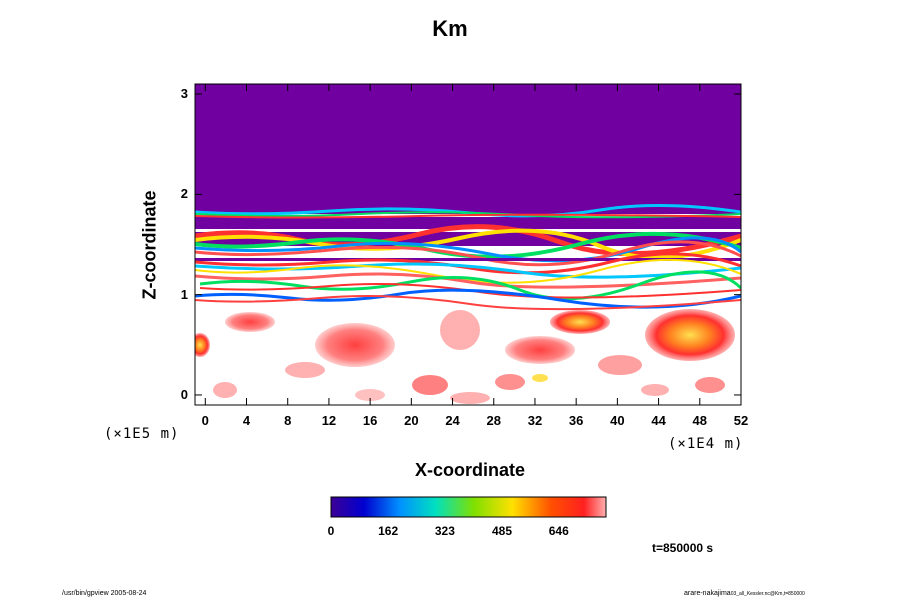 The image size is (900, 600). I want to click on x-tick-label: 44, so click(658, 420).